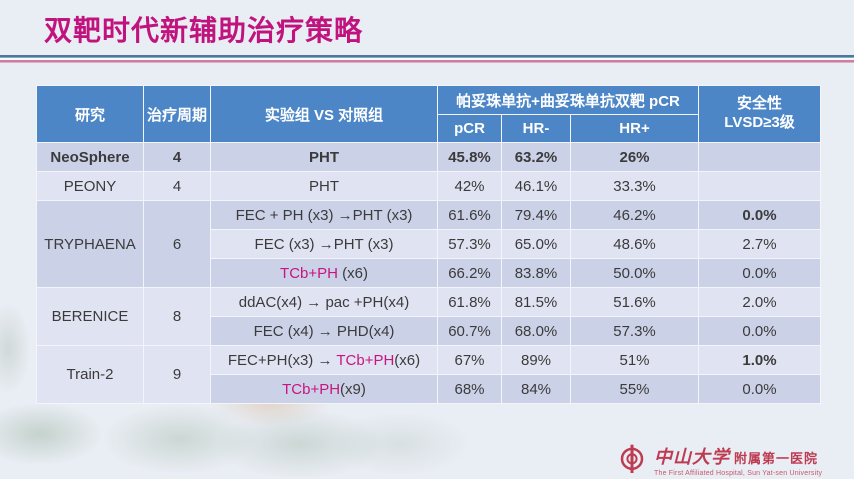 The height and width of the screenshot is (479, 854). What do you see at coordinates (536, 244) in the screenshot?
I see `hr-negative-cell: 65.0%` at bounding box center [536, 244].